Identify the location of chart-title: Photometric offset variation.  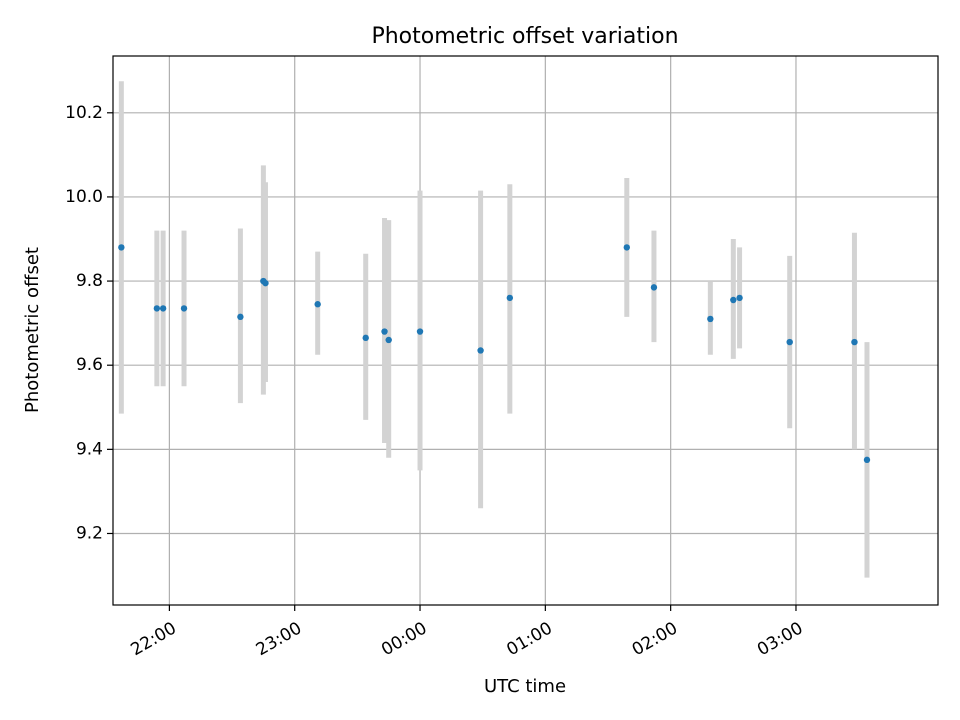
(524, 36).